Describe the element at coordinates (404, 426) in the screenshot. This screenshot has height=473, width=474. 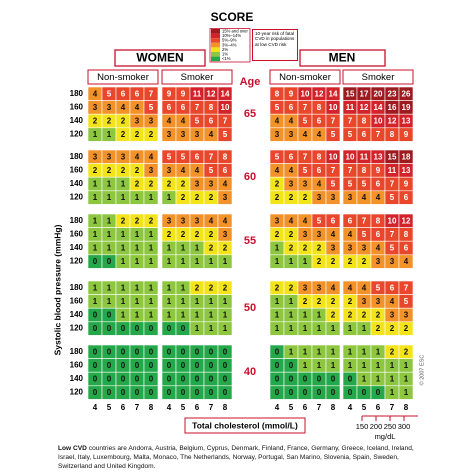
I see `mgdl-tick-label: 300` at that location.